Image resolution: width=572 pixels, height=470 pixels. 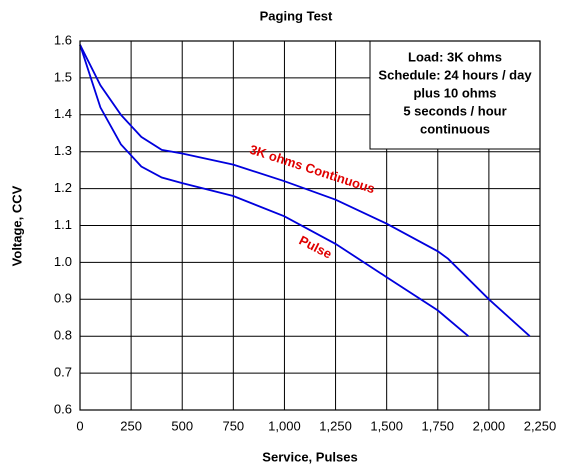 What do you see at coordinates (386, 425) in the screenshot?
I see `x-tick-label: 1,500` at bounding box center [386, 425].